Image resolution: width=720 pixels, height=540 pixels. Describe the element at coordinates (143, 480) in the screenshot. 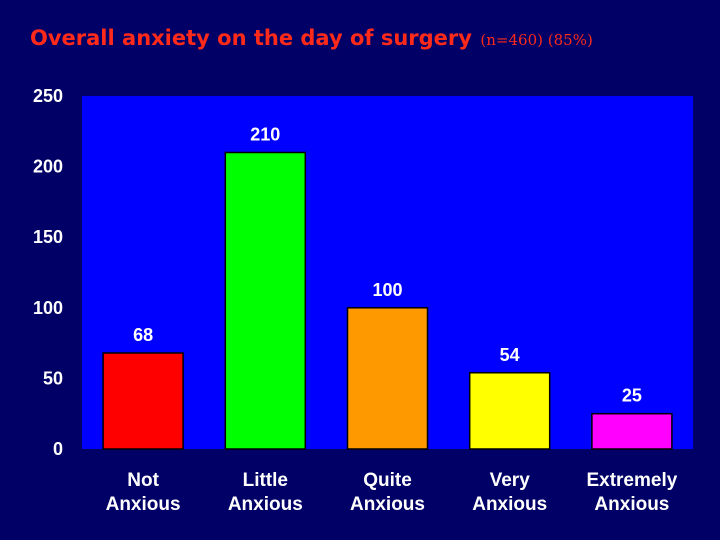

I see `x-tick-label: Not` at that location.